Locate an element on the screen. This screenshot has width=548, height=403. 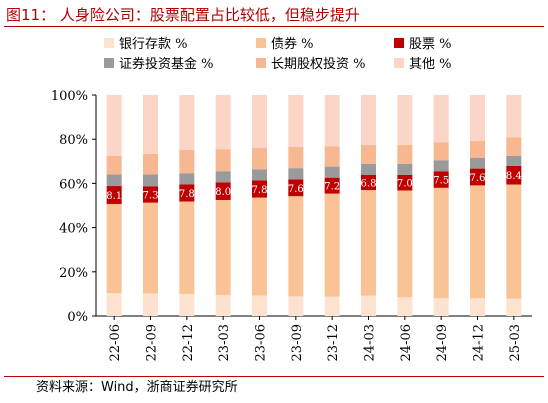
legend-item: 其他 % is located at coordinates (423, 62).